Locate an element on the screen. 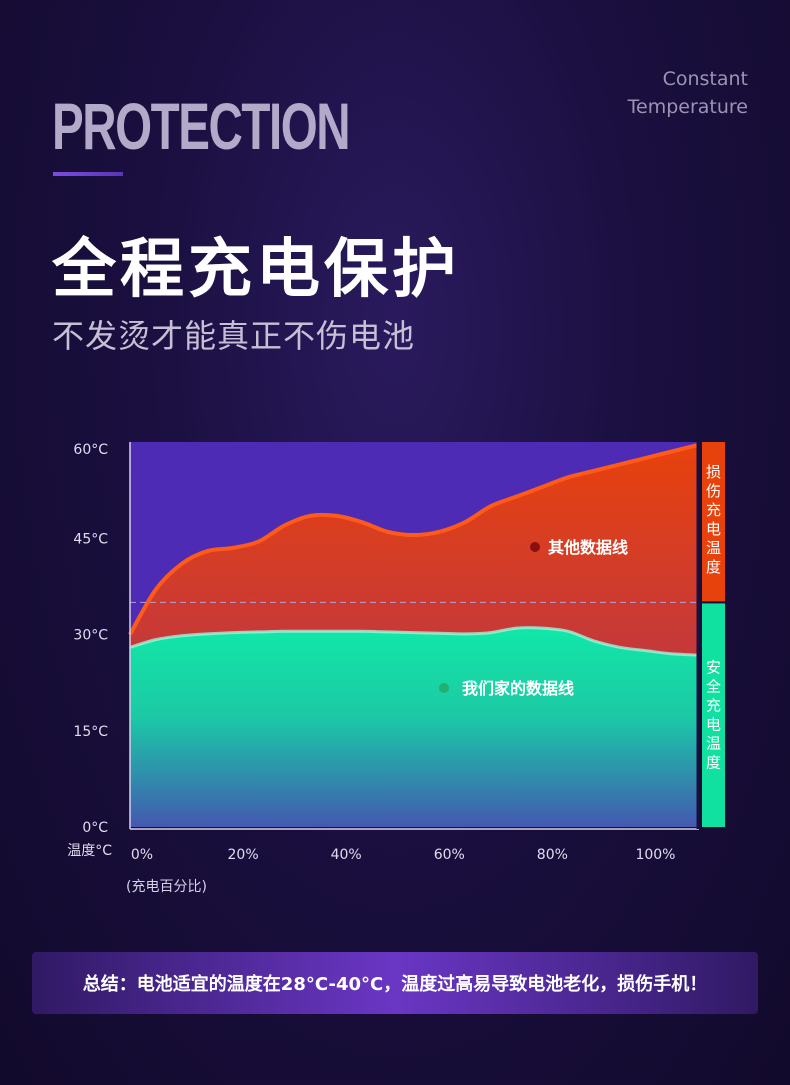 This screenshot has height=1085, width=790. protection-heading: PROTECTION is located at coordinates (201, 126).